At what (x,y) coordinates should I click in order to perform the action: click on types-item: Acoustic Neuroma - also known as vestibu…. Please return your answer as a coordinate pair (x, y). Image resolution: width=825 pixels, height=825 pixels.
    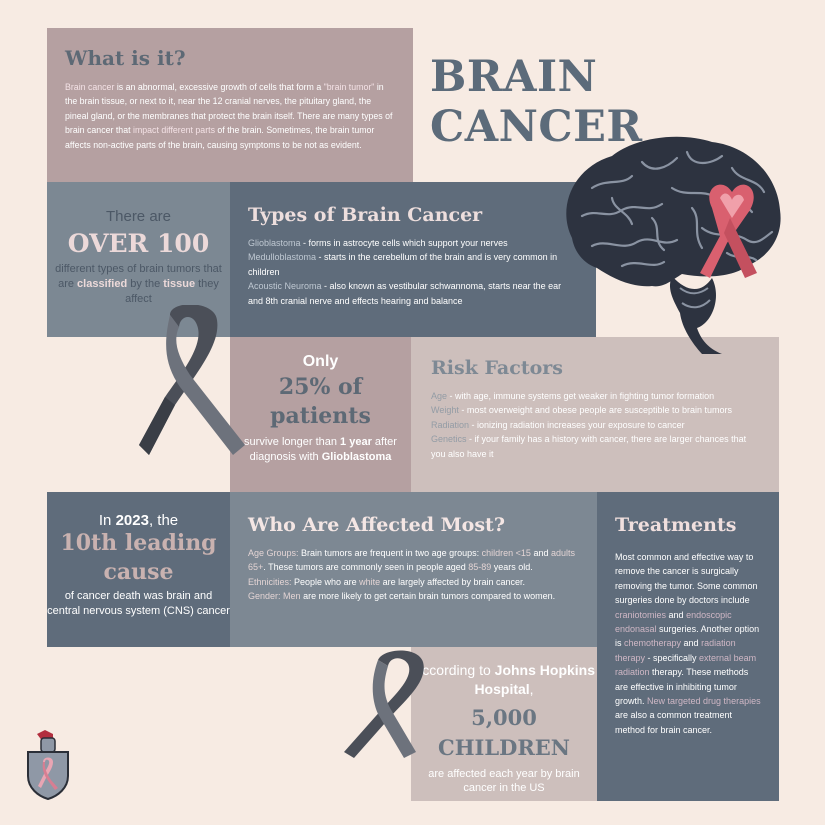
    Looking at the image, I should click on (413, 293).